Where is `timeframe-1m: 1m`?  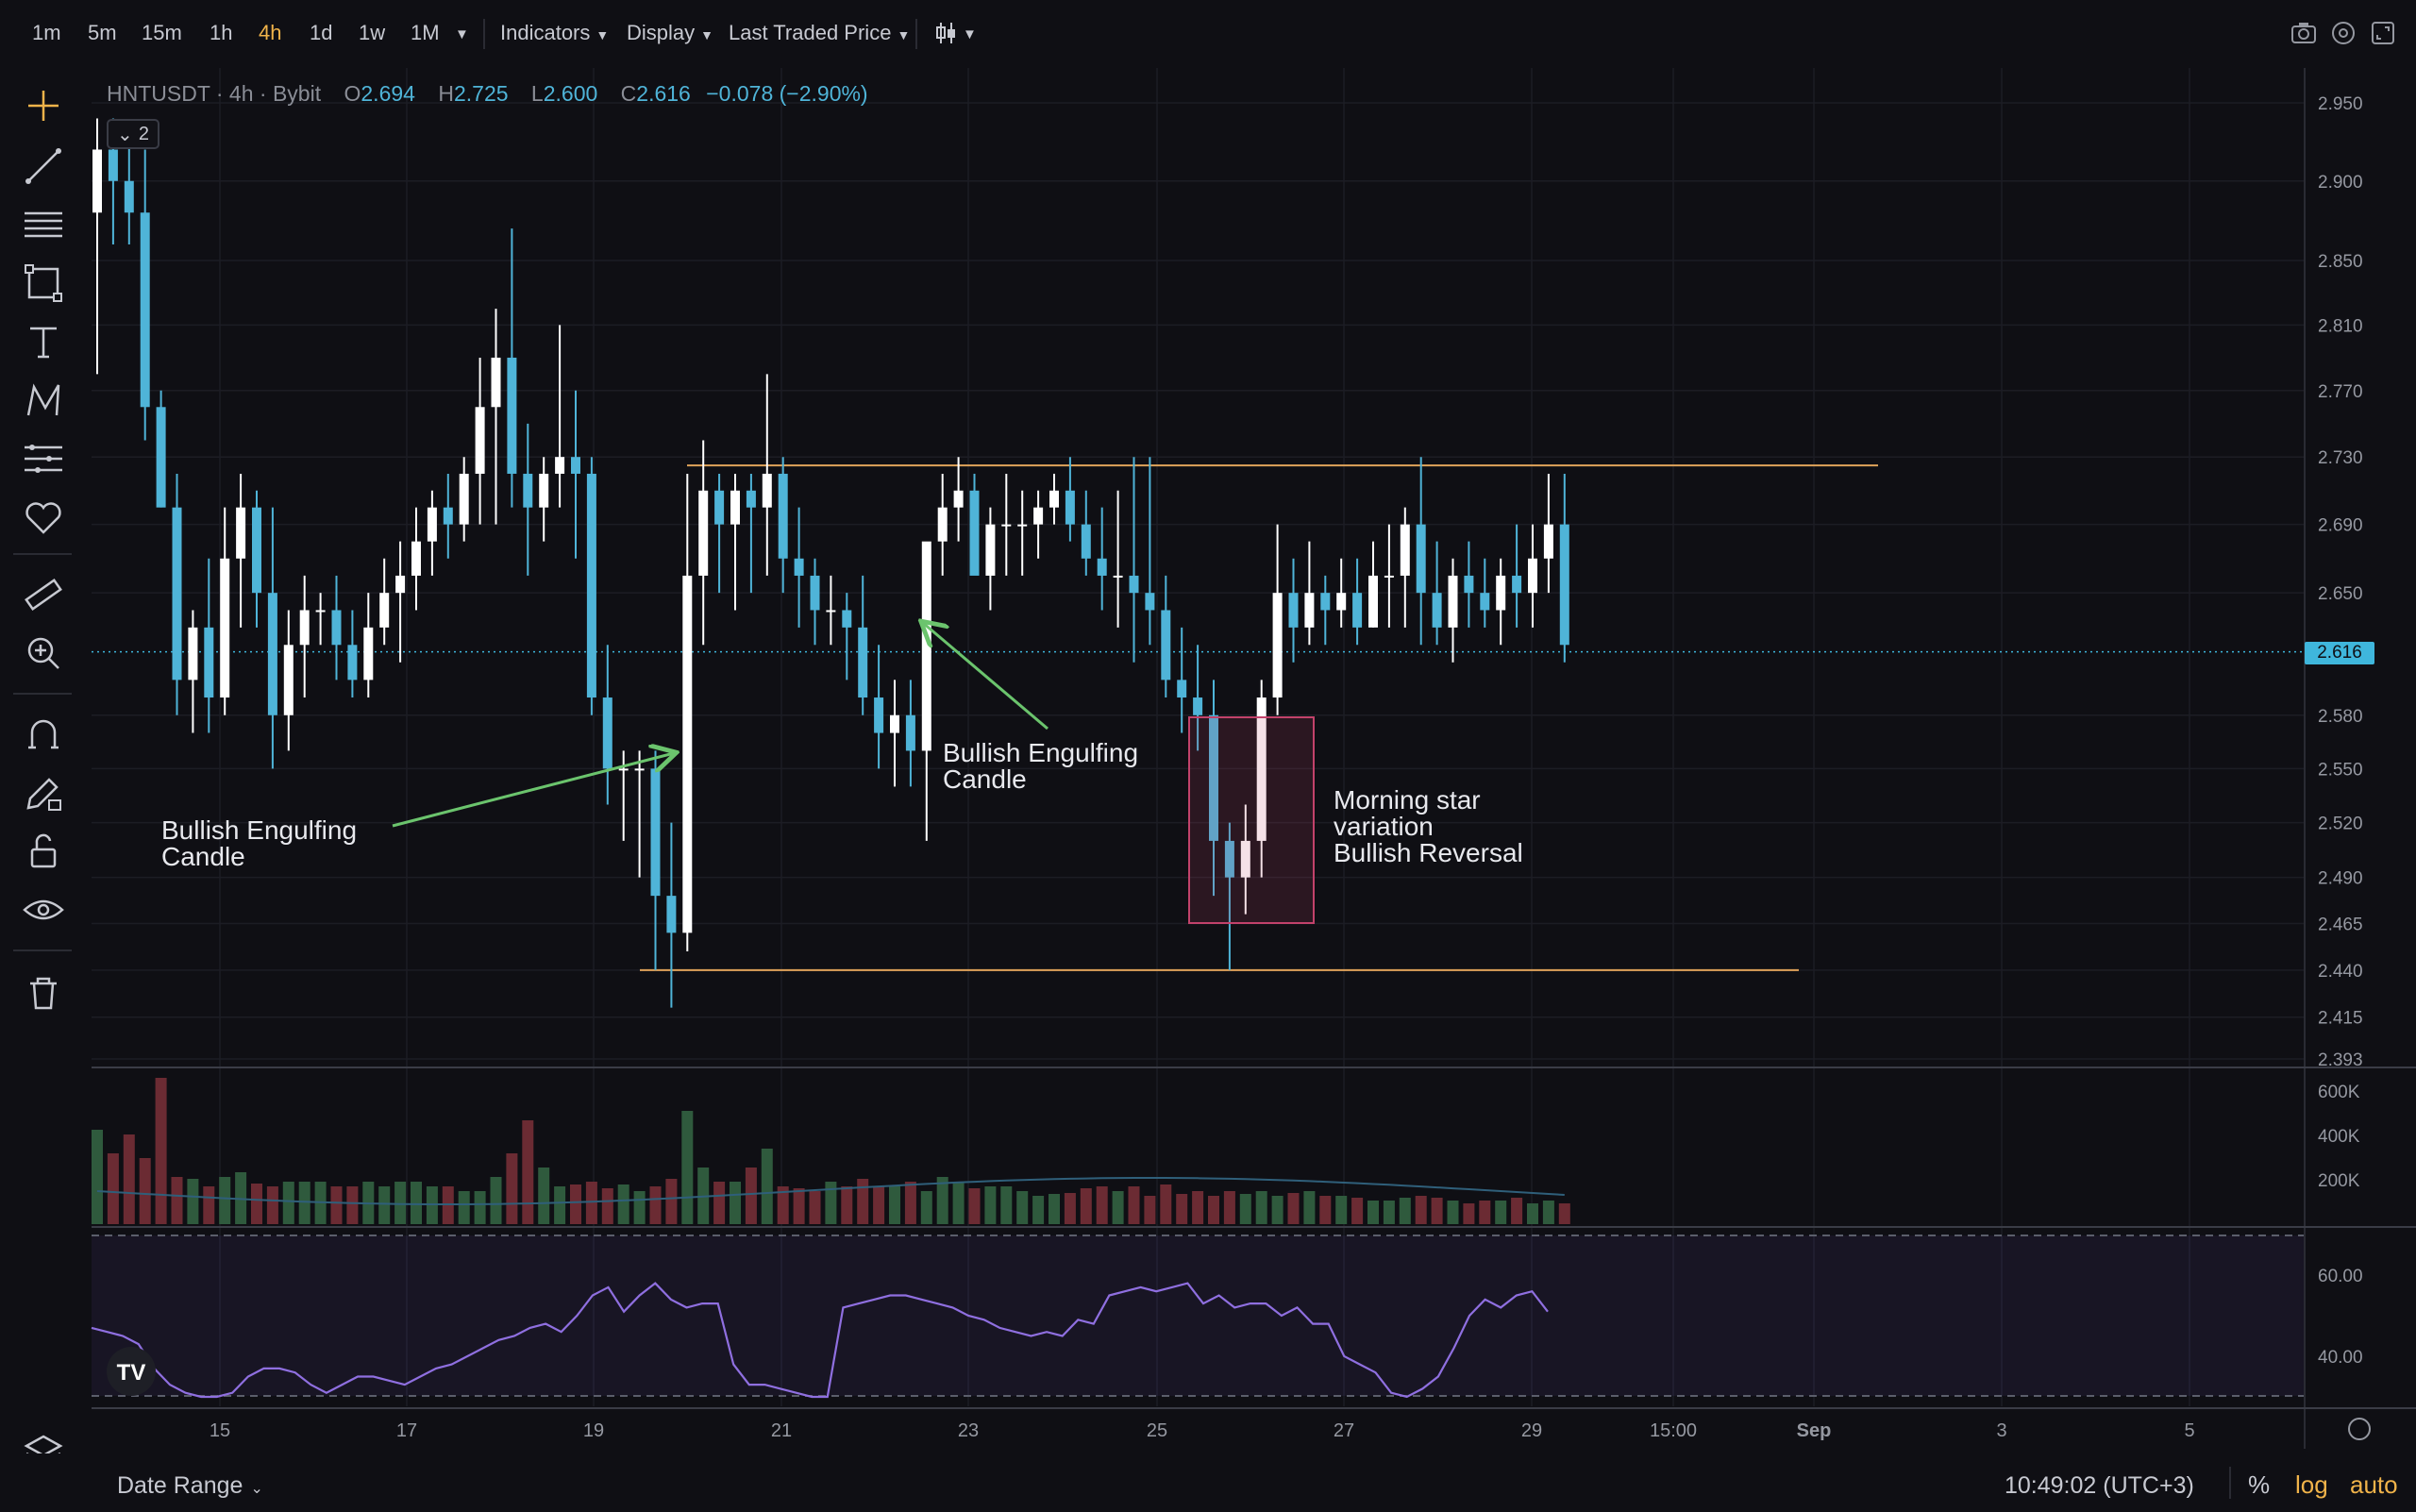
timeframe-1m: 1m is located at coordinates (47, 32).